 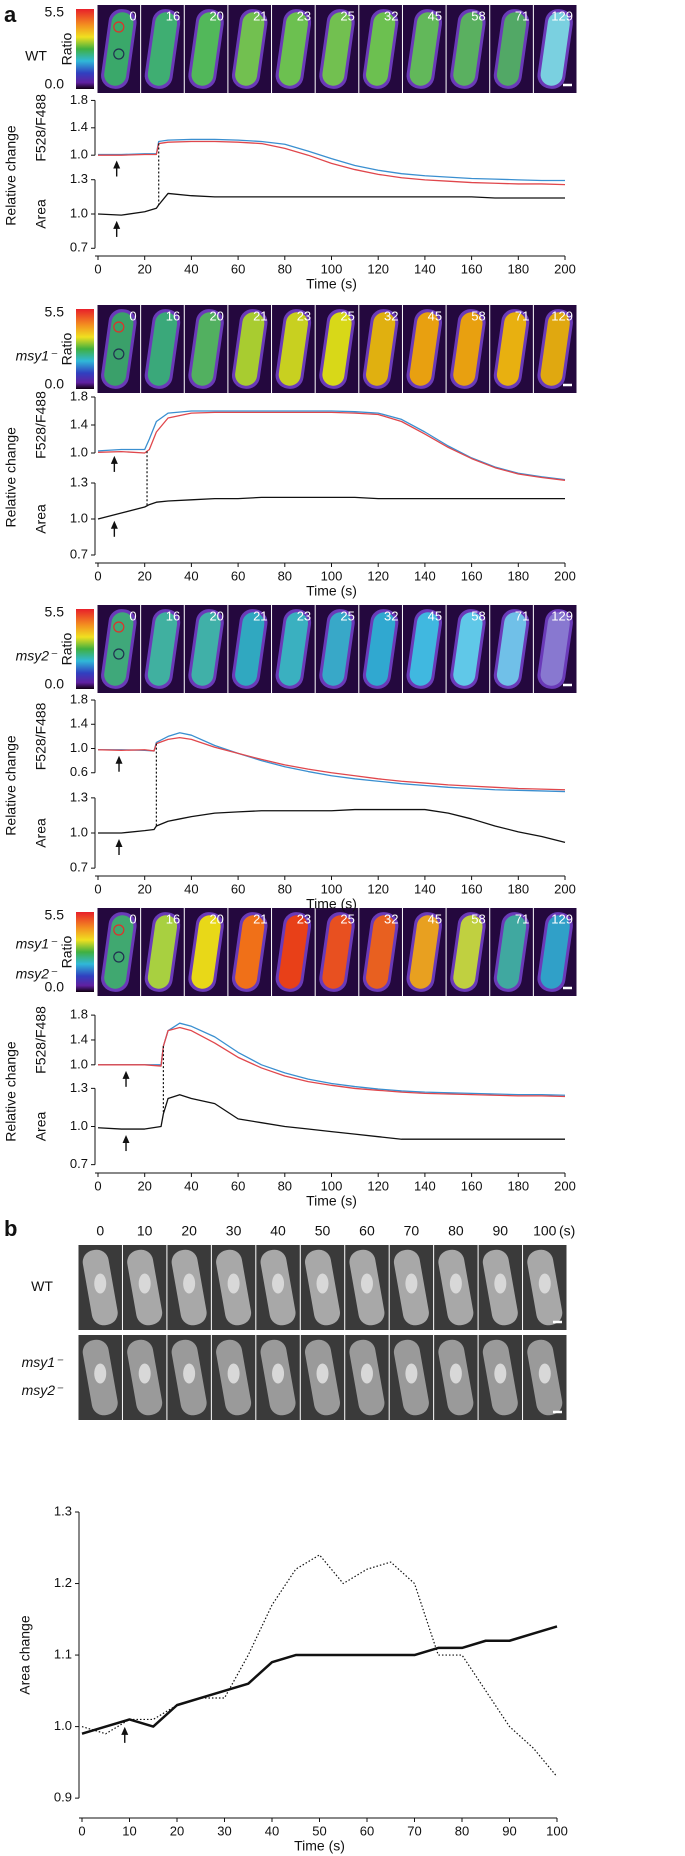 What do you see at coordinates (36, 56) in the screenshot?
I see `genotype-label: WT` at bounding box center [36, 56].